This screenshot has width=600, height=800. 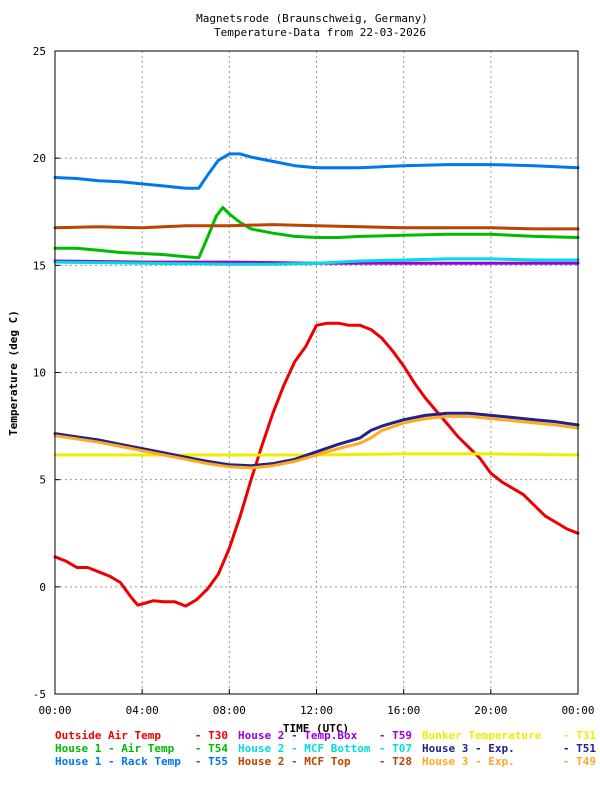 What do you see at coordinates (316, 710) in the screenshot?
I see `x-tick-label: 12:00` at bounding box center [316, 710].